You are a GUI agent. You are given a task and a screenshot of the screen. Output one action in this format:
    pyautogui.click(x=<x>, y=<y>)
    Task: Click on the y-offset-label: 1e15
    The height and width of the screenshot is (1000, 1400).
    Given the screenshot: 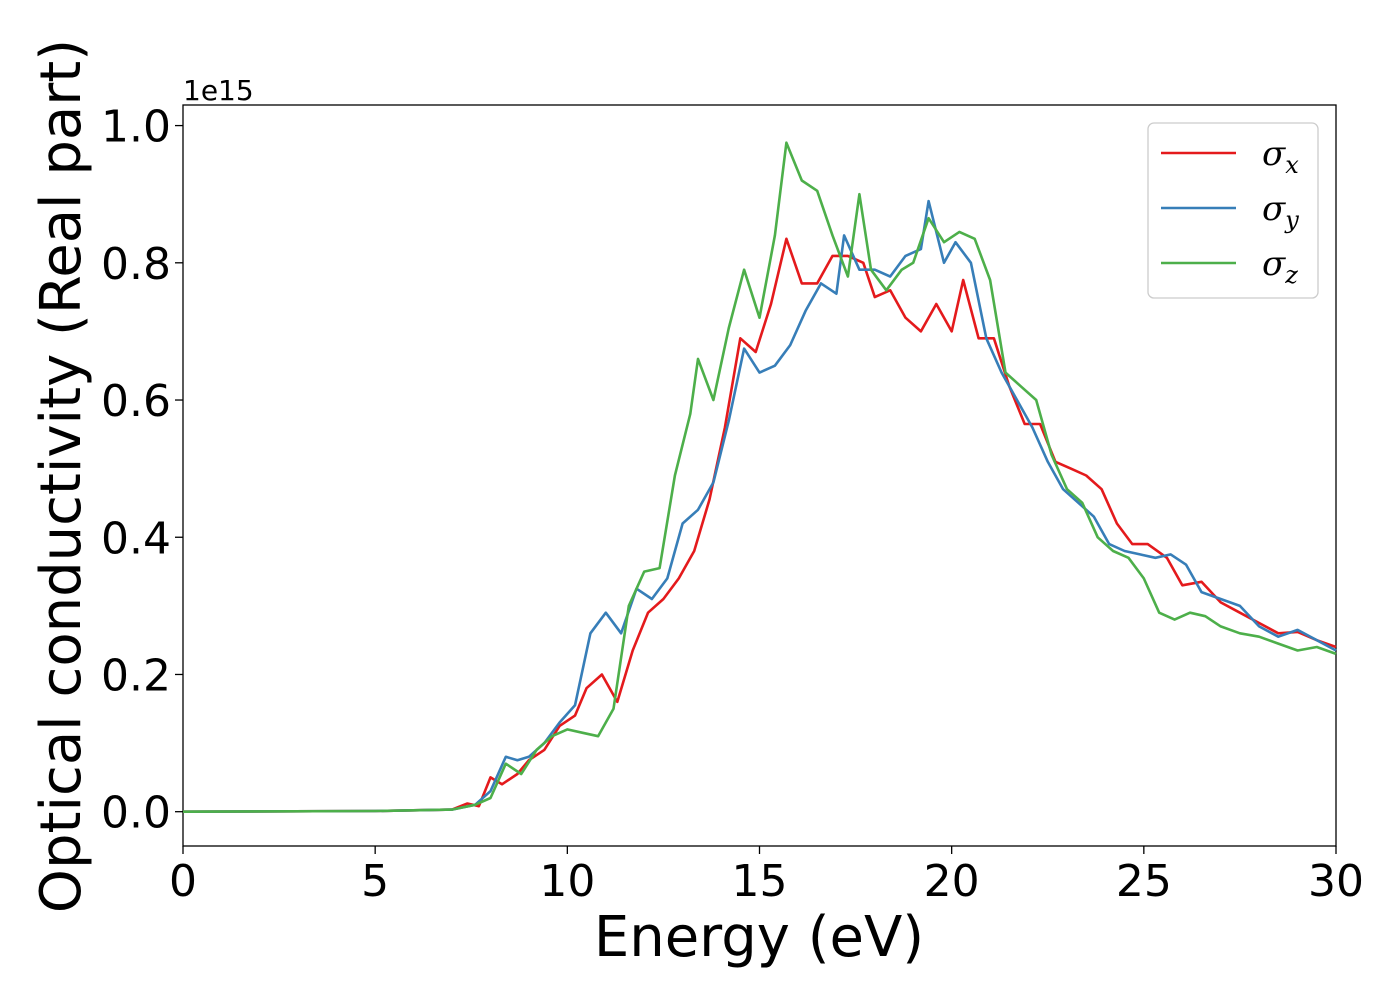 What is the action you would take?
    pyautogui.click(x=218, y=90)
    